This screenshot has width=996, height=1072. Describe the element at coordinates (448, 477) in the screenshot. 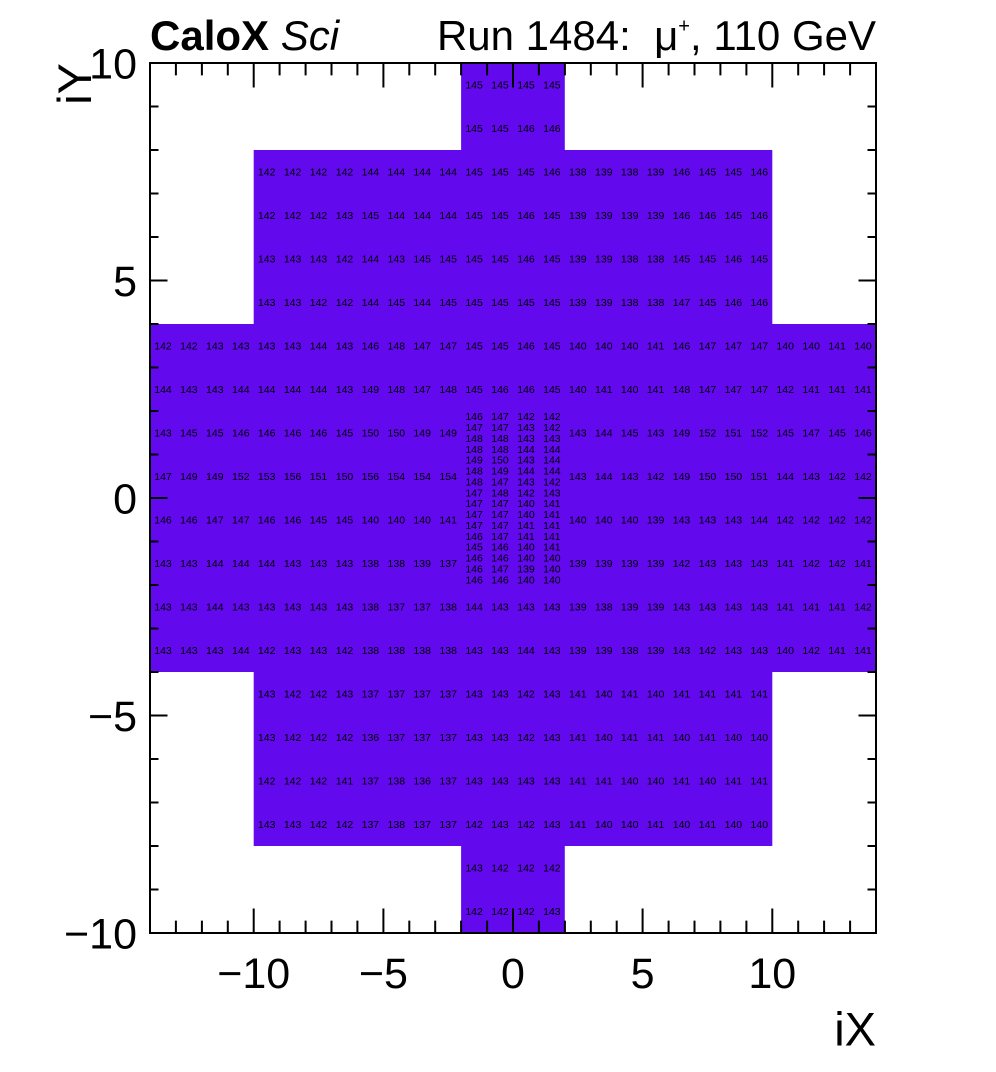

I see `svg-text: 154` at that location.